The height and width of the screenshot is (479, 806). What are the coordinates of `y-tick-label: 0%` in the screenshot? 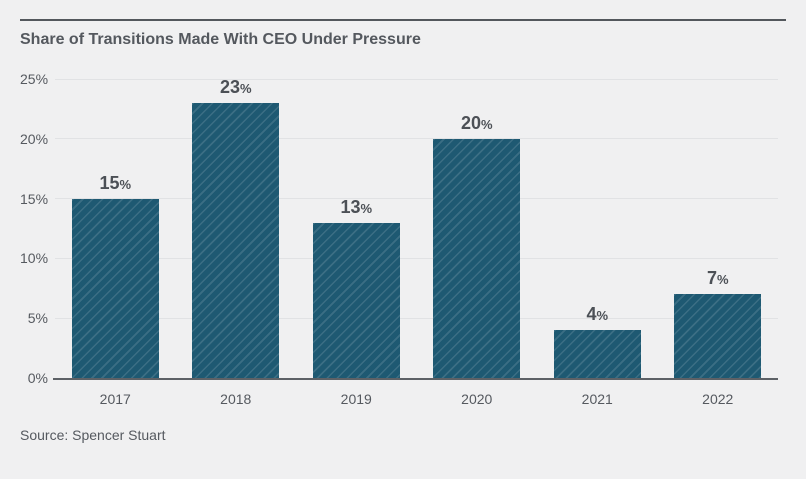 It's located at (37, 378).